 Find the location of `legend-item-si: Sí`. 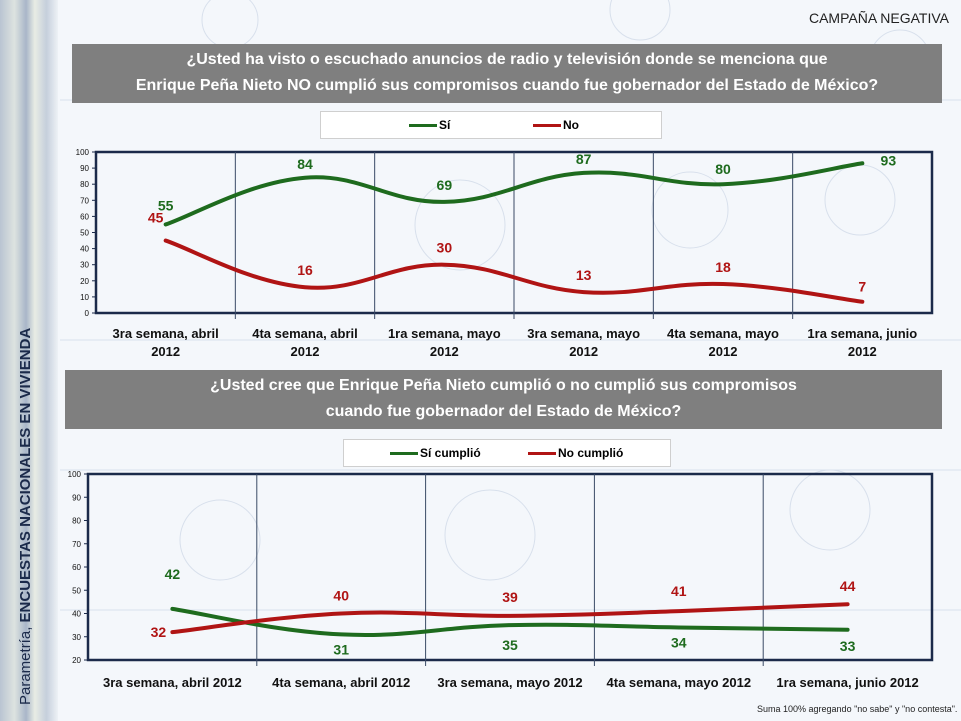

legend-item-si: Sí is located at coordinates (429, 125).